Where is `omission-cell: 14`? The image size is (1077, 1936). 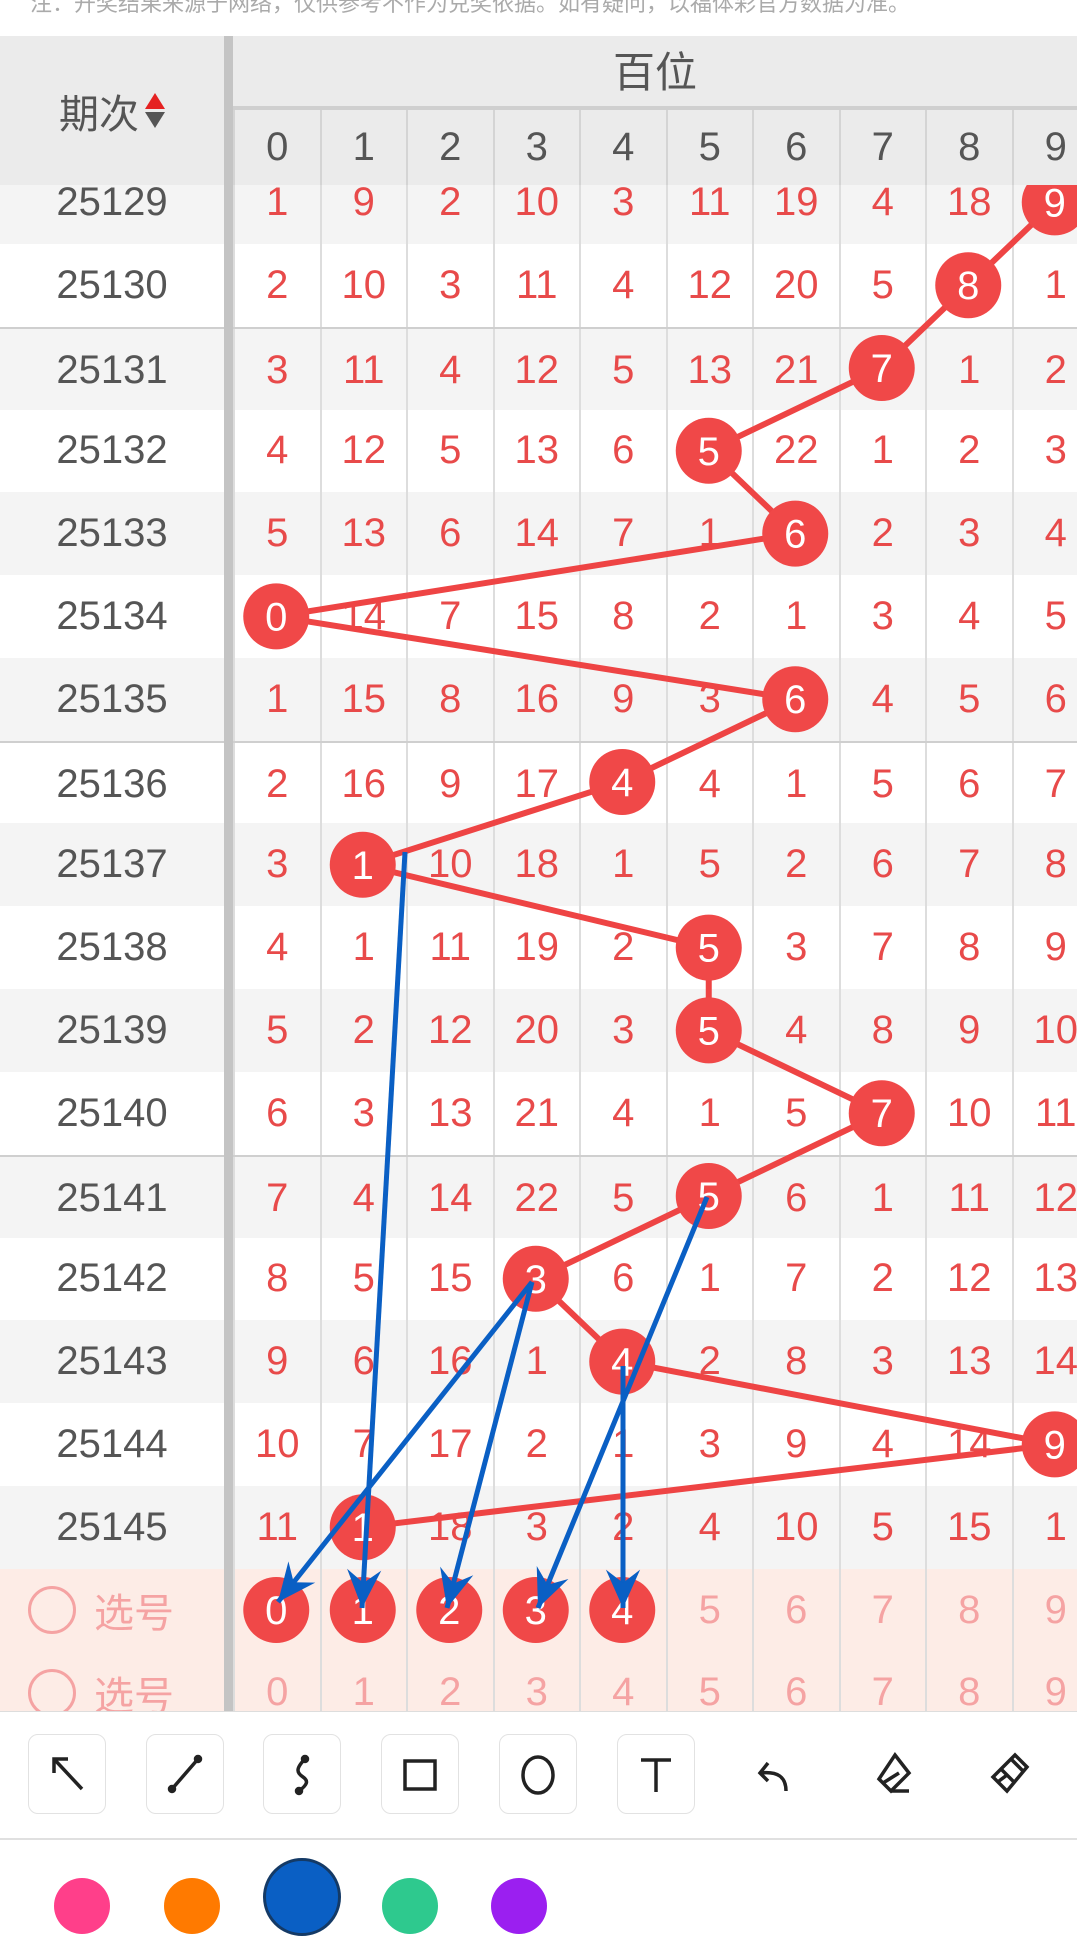
omission-cell: 14 is located at coordinates (1044, 1361).